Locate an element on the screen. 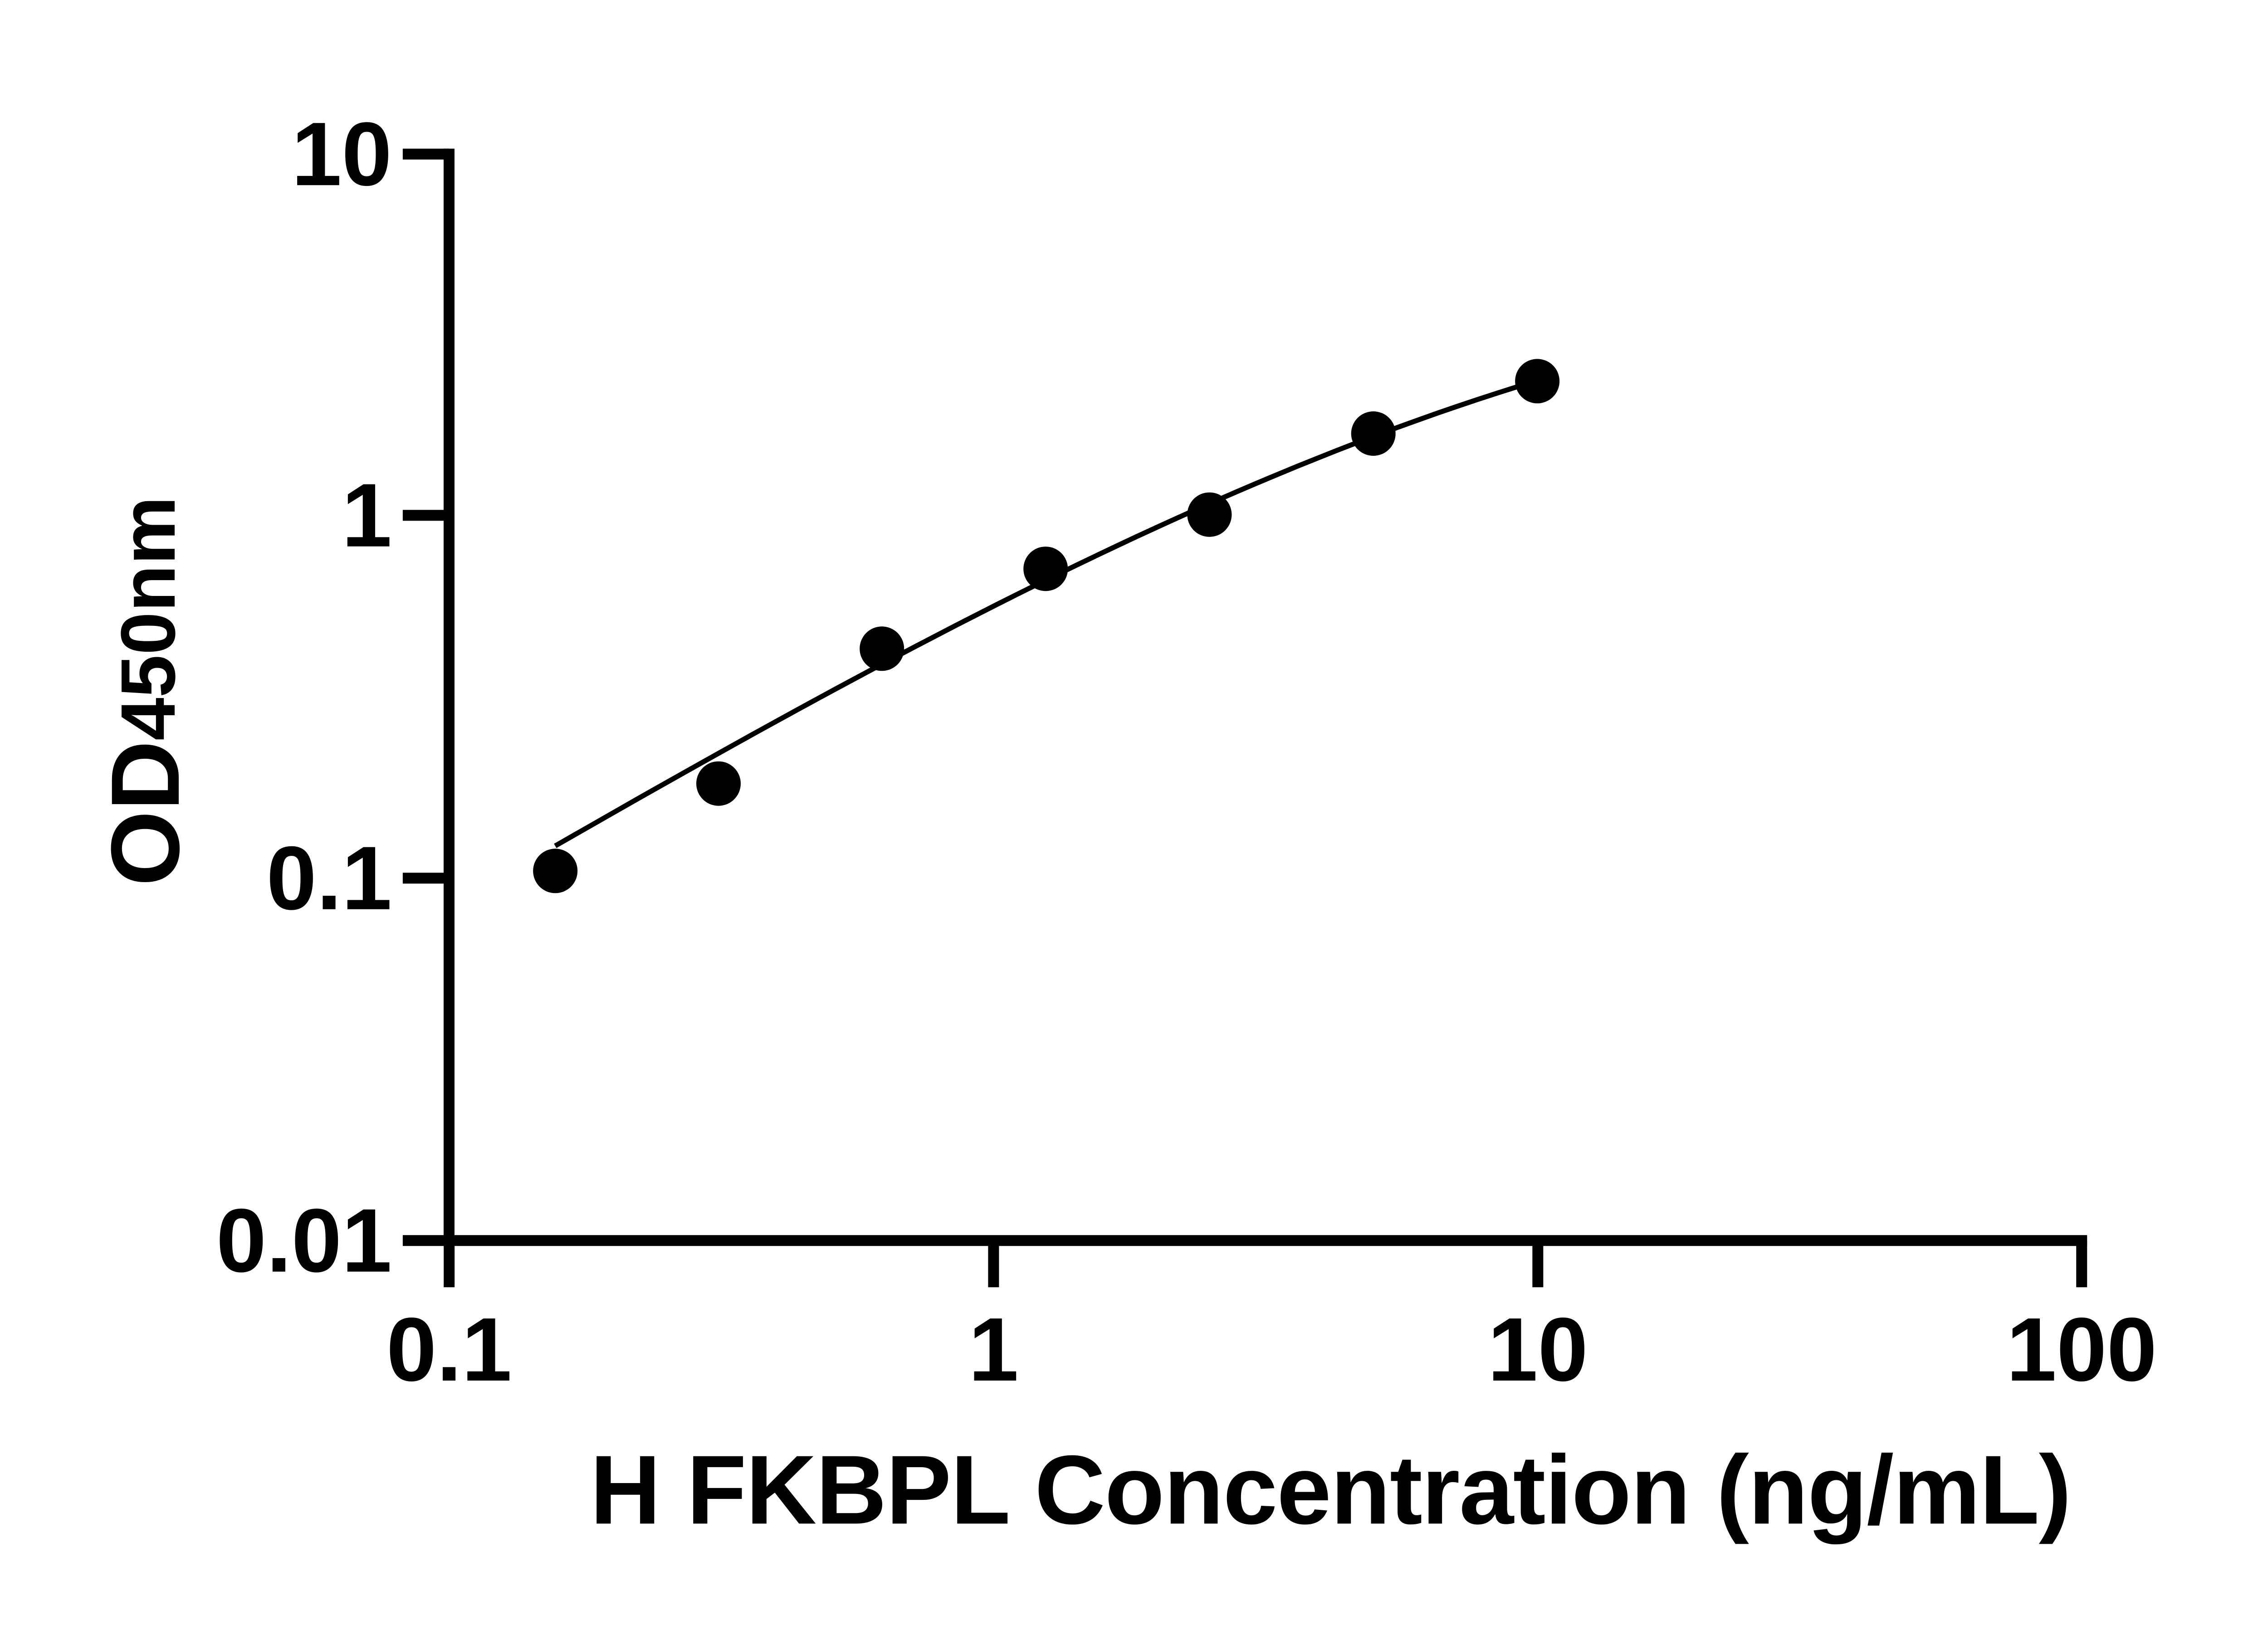 The height and width of the screenshot is (1635, 2268). svg-text: H FKBPL Concentration (ng/mL) is located at coordinates (1331, 1489).